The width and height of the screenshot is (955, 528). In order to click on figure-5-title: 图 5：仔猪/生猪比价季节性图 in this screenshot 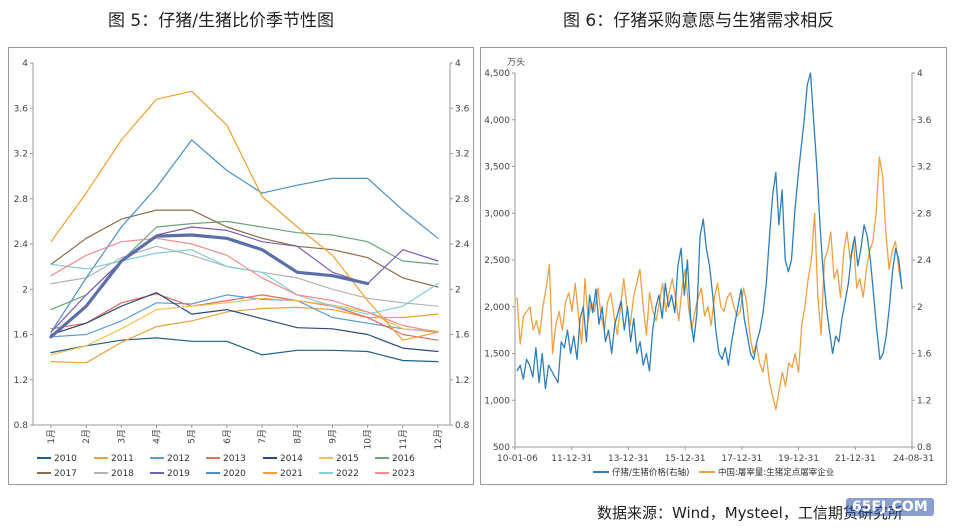, I will do `click(221, 21)`.